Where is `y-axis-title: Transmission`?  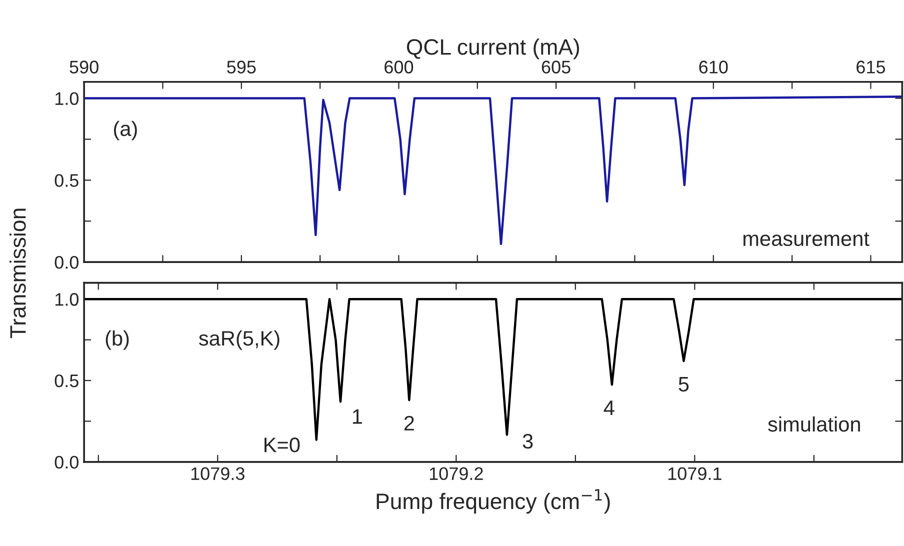
y-axis-title: Transmission is located at coordinates (18, 273).